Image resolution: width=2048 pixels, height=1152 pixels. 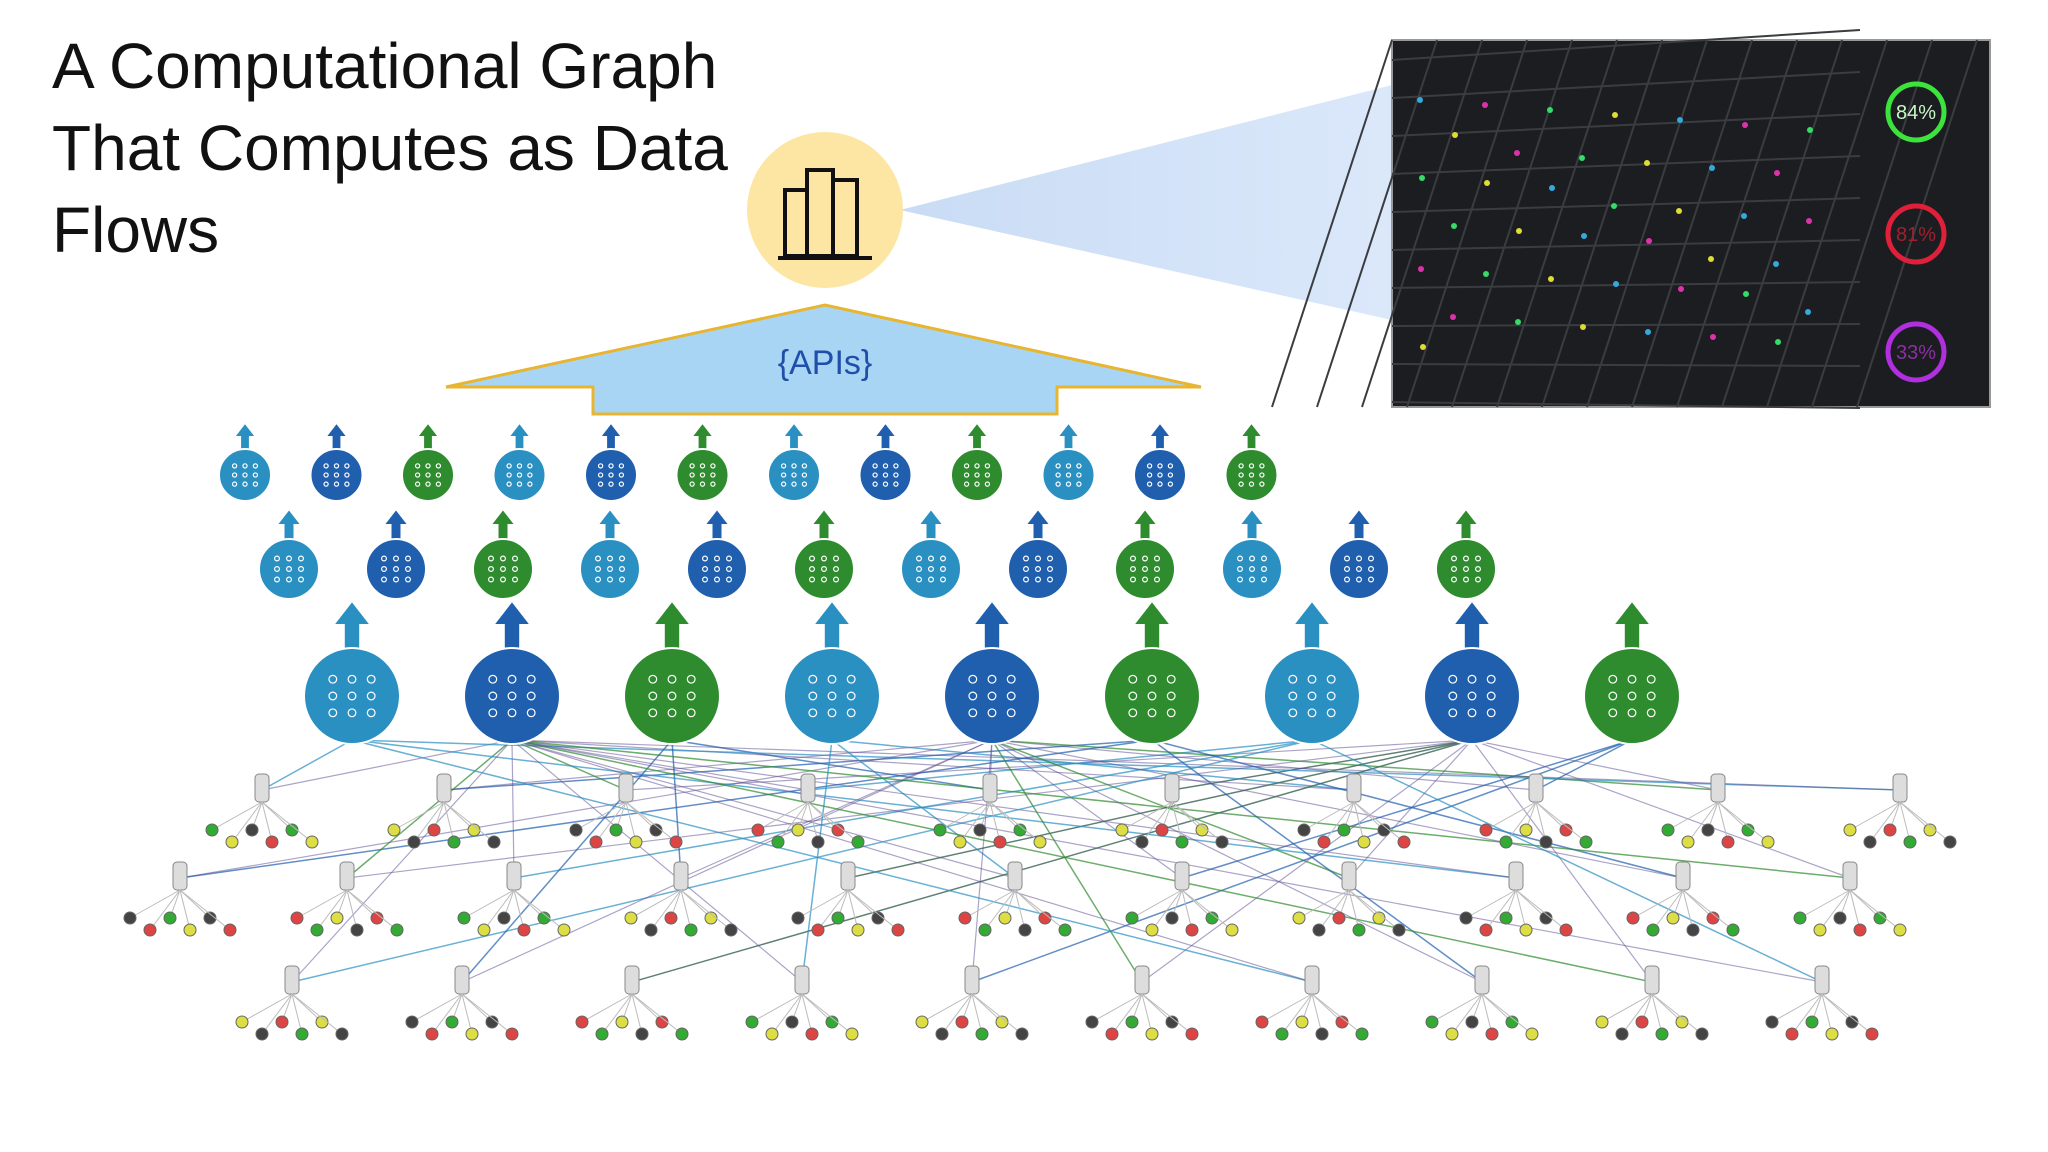 I want to click on gauge-value: 81%, so click(x=1916, y=235).